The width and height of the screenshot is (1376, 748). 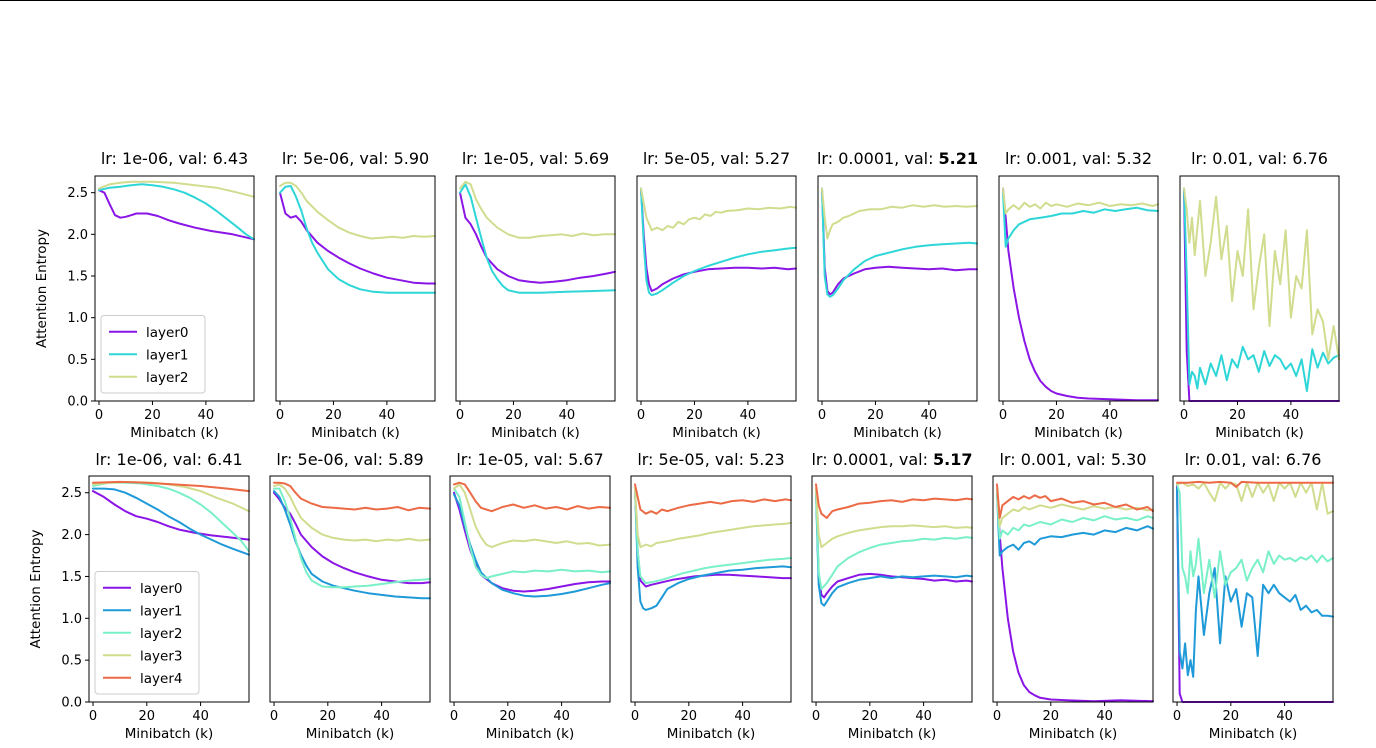 I want to click on panel-0-4: 0 20 40 Minibatch (k) lr: 0.0001, val: 5.21, so click(x=897, y=295).